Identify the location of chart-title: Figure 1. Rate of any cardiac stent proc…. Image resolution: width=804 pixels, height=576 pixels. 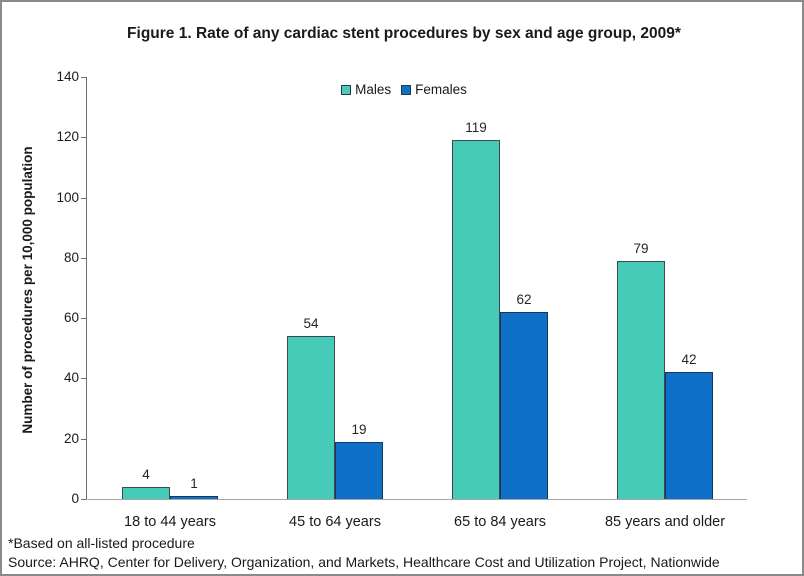
(404, 33).